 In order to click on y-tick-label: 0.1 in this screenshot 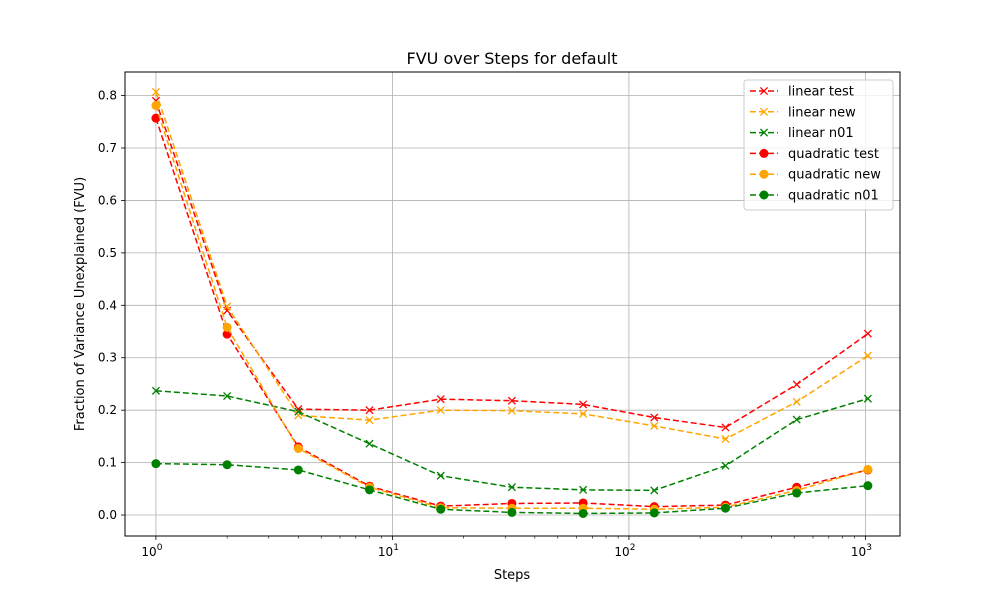, I will do `click(107, 463)`.